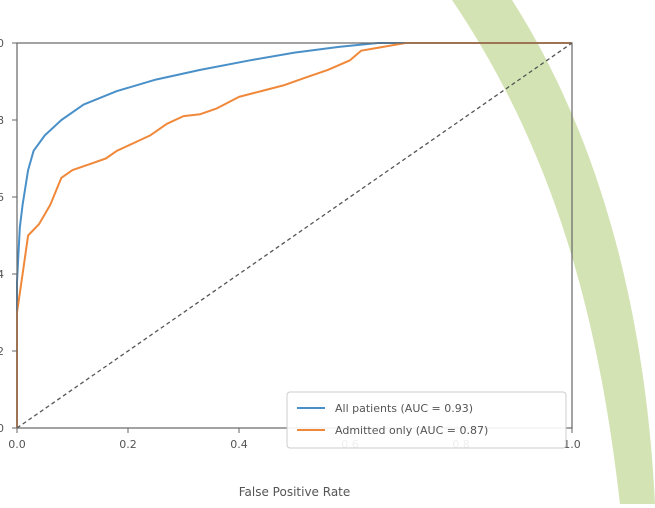 The width and height of the screenshot is (655, 508). What do you see at coordinates (2, 197) in the screenshot?
I see `y-tick-label: 6` at bounding box center [2, 197].